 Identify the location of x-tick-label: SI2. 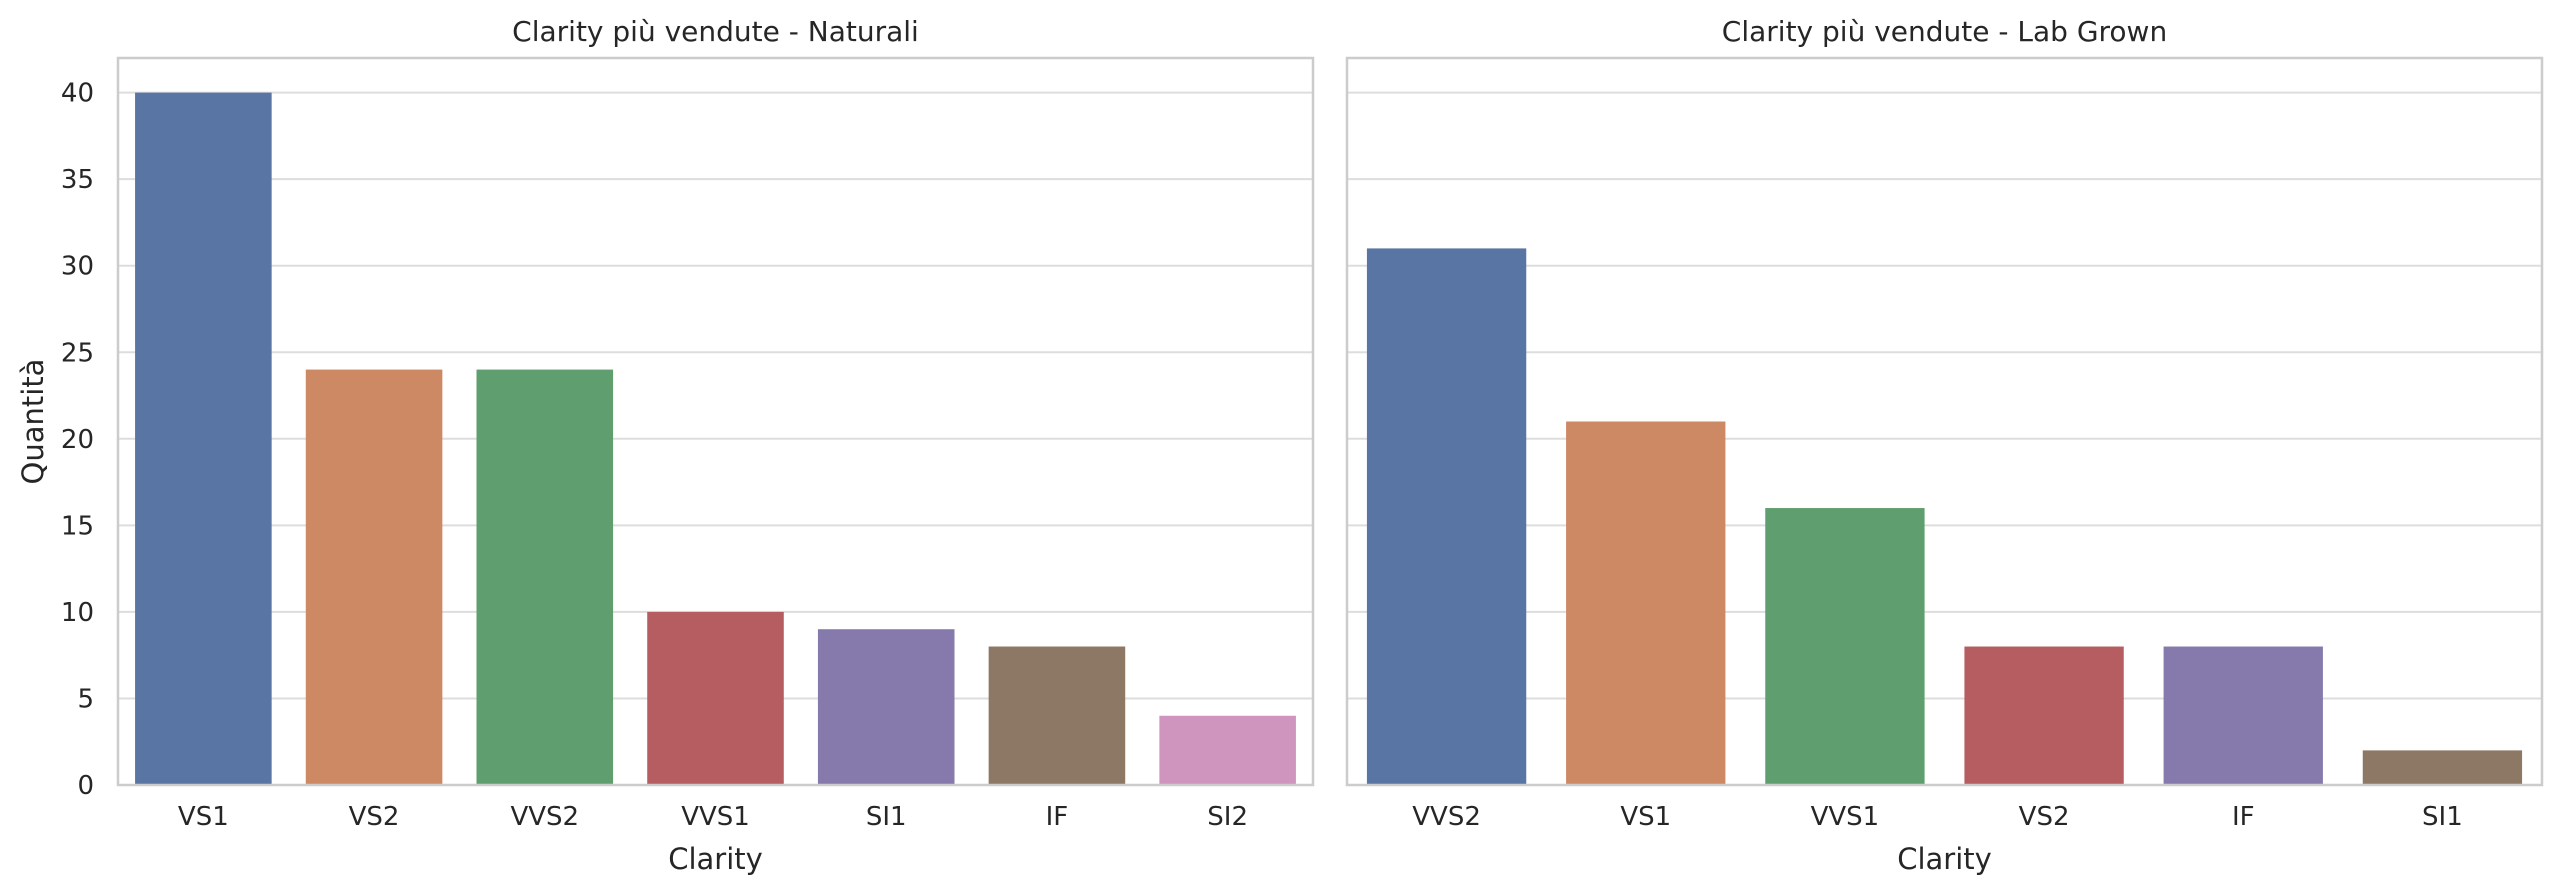
(1227, 817).